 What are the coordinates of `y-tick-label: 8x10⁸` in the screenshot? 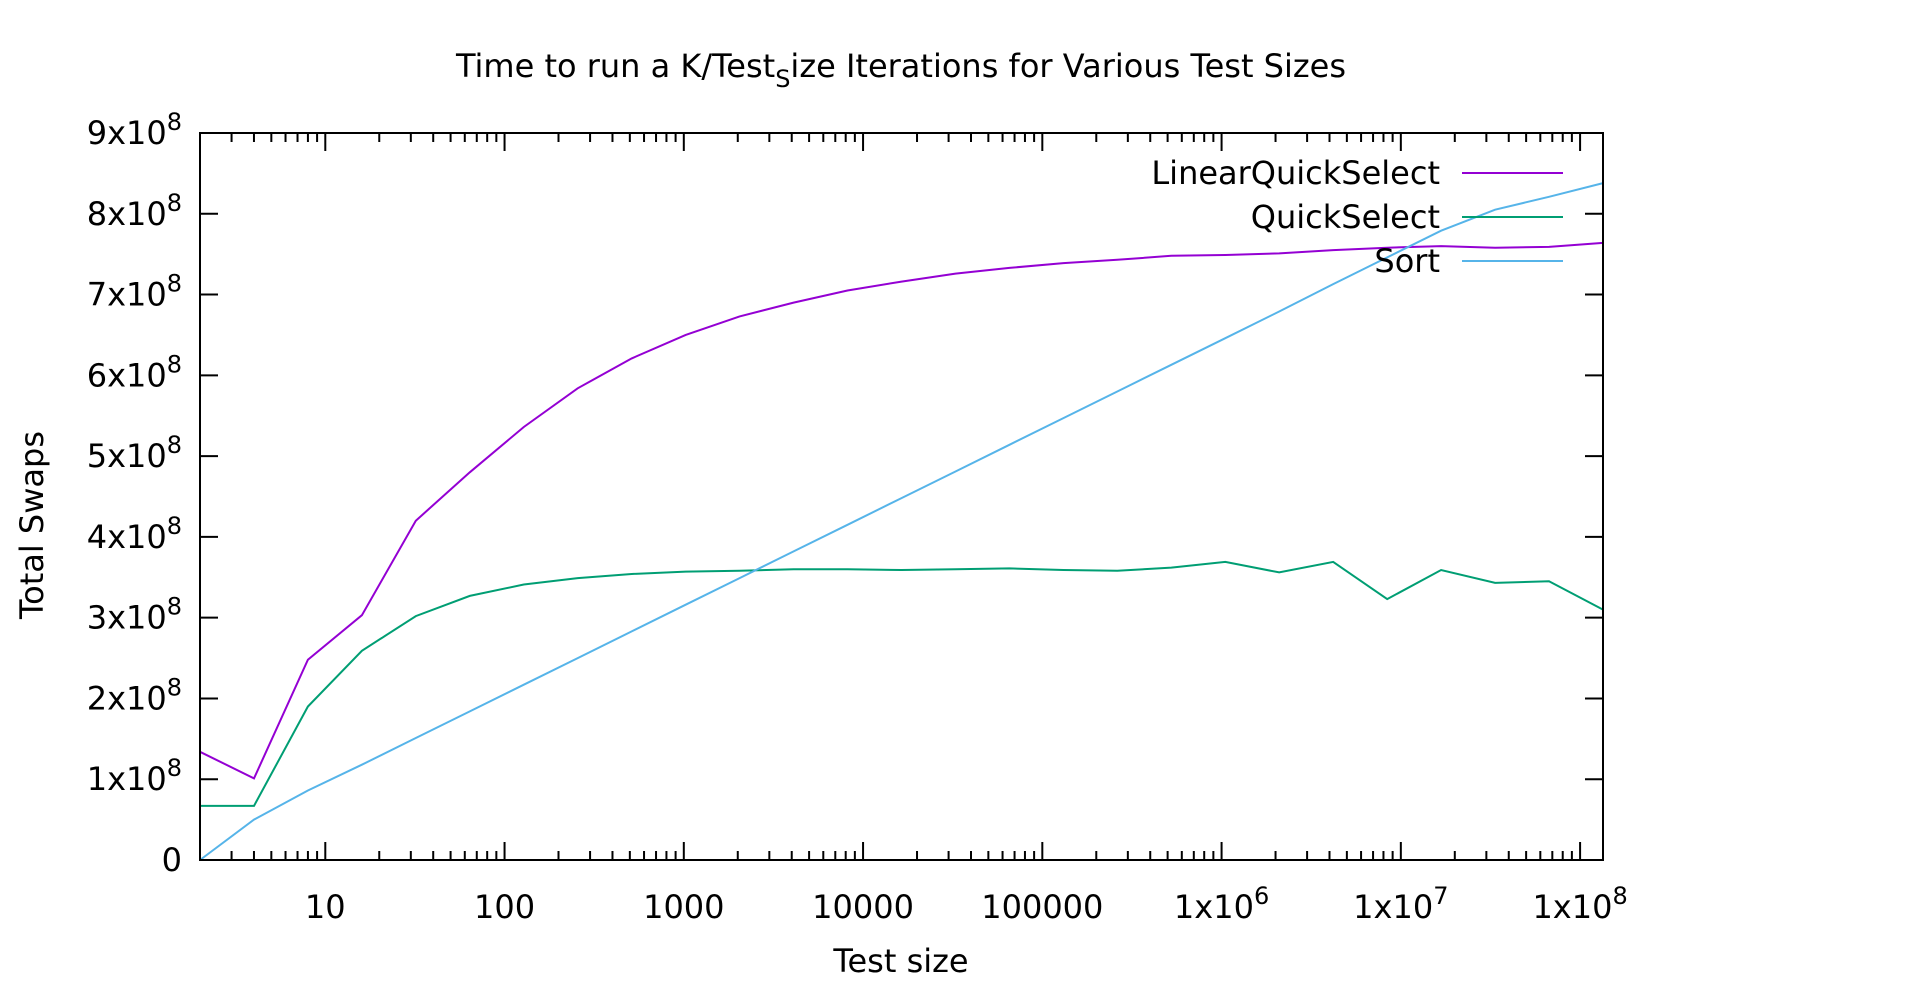 It's located at (134, 211).